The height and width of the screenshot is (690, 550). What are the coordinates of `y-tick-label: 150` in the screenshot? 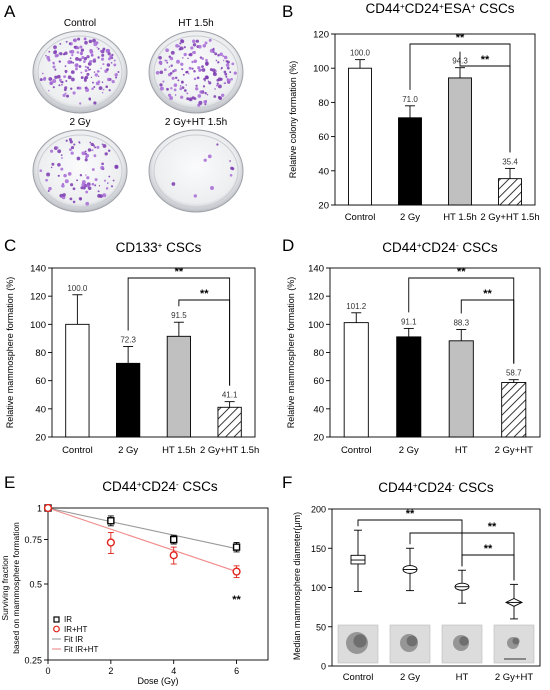 It's located at (318, 549).